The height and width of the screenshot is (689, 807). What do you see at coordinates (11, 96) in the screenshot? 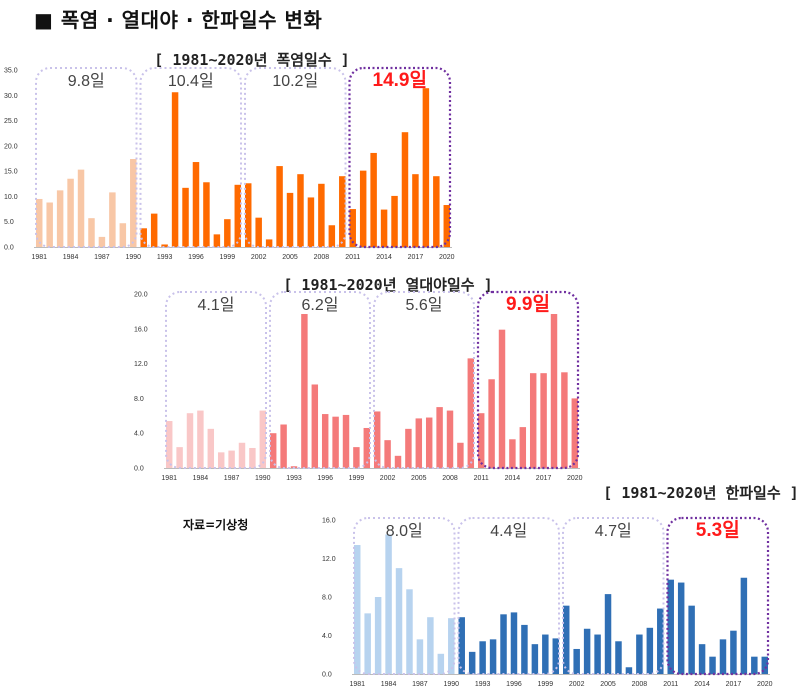
I see `y-tick-label: 30.0` at bounding box center [11, 96].